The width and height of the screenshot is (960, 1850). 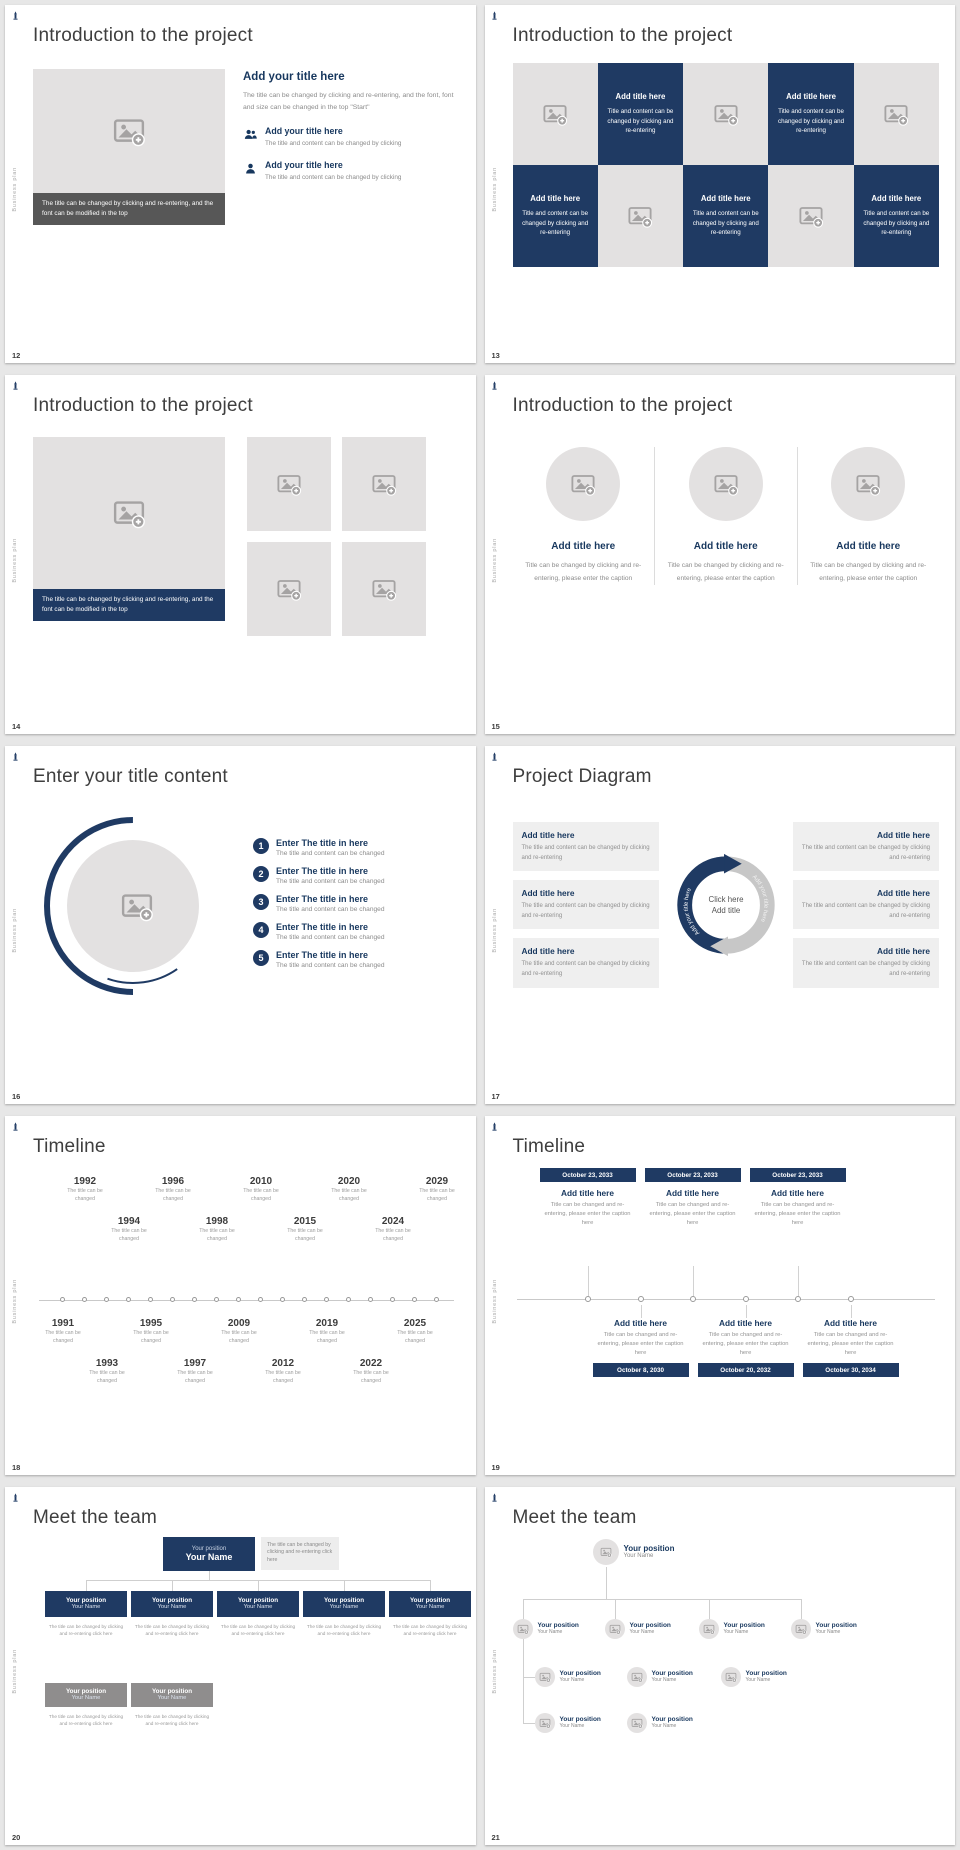 What do you see at coordinates (209, 1548) in the screenshot?
I see `root-position: Your position` at bounding box center [209, 1548].